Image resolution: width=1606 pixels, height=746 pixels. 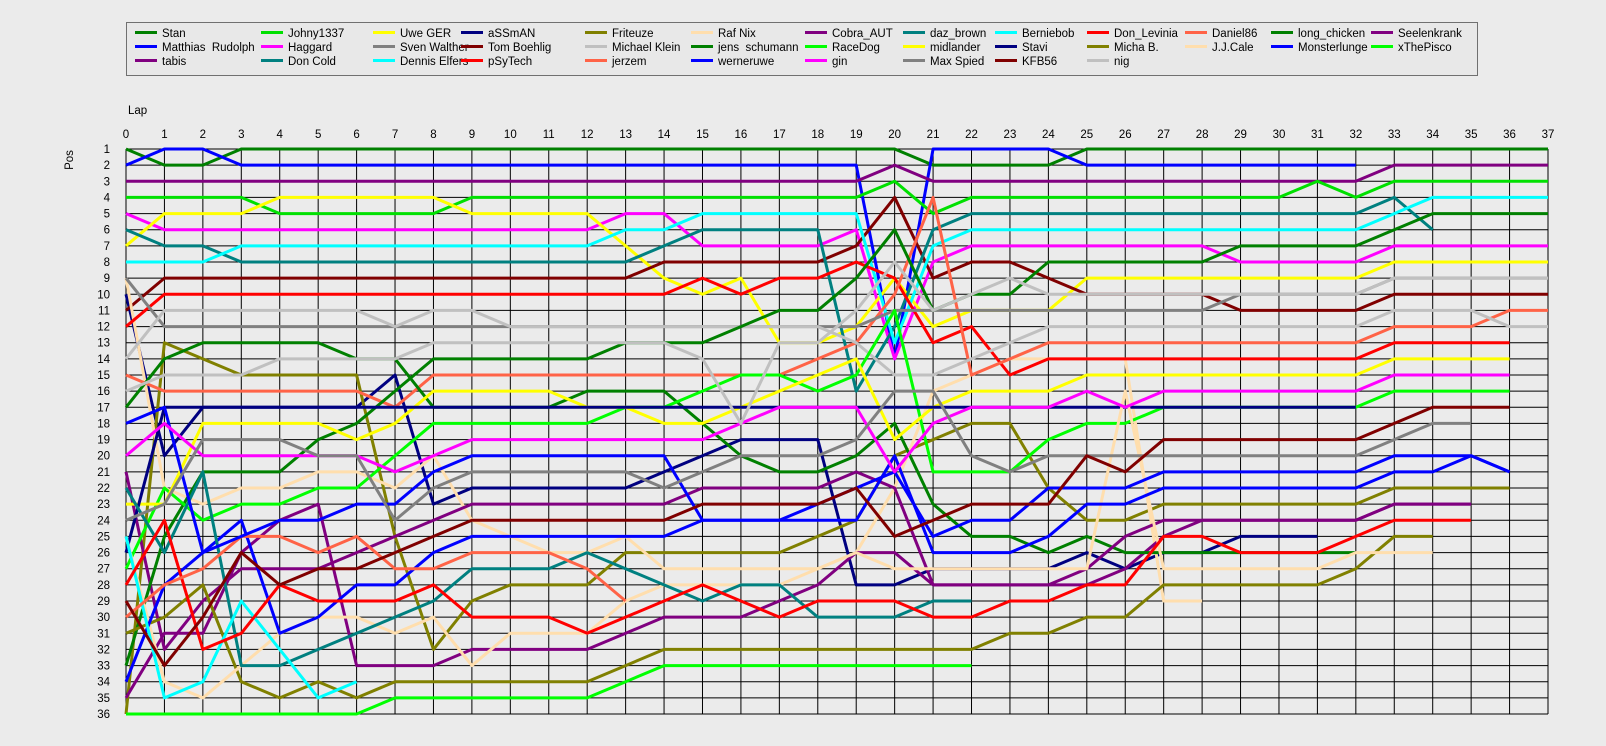 I want to click on x-tick-label: 22, so click(x=971, y=135).